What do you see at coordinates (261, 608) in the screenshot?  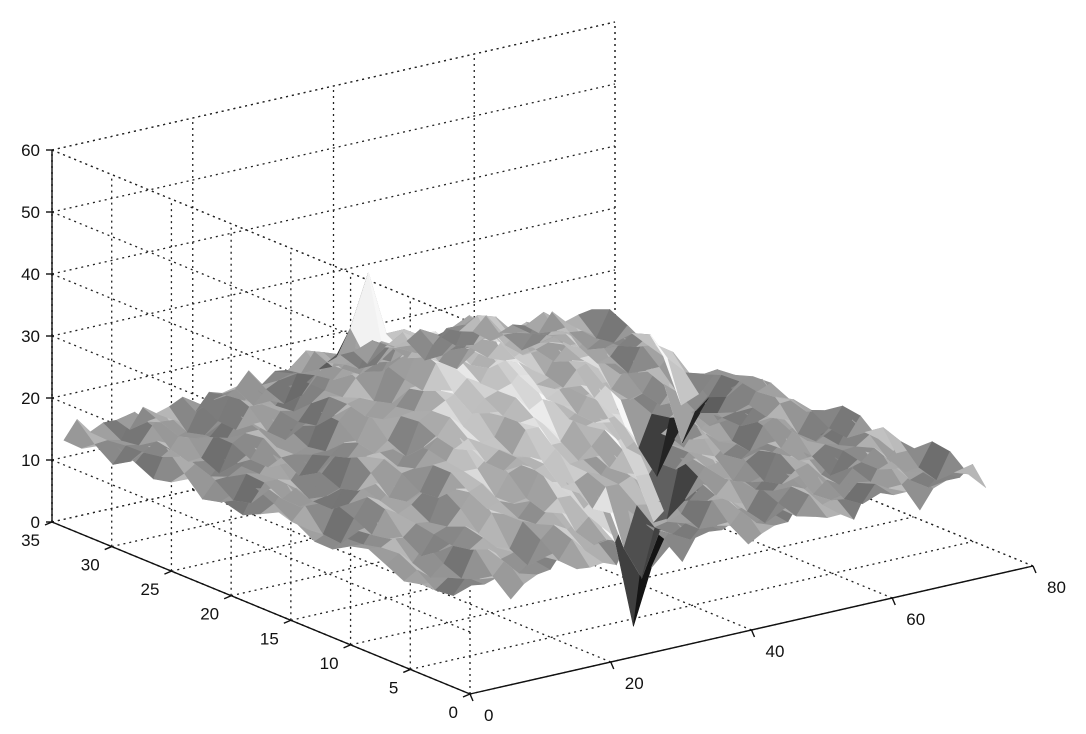 I see `y-axis-line` at bounding box center [261, 608].